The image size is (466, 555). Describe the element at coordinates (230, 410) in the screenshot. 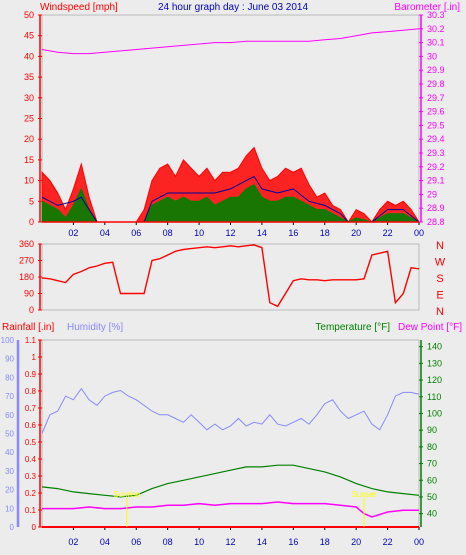

I see `humidity-line` at that location.